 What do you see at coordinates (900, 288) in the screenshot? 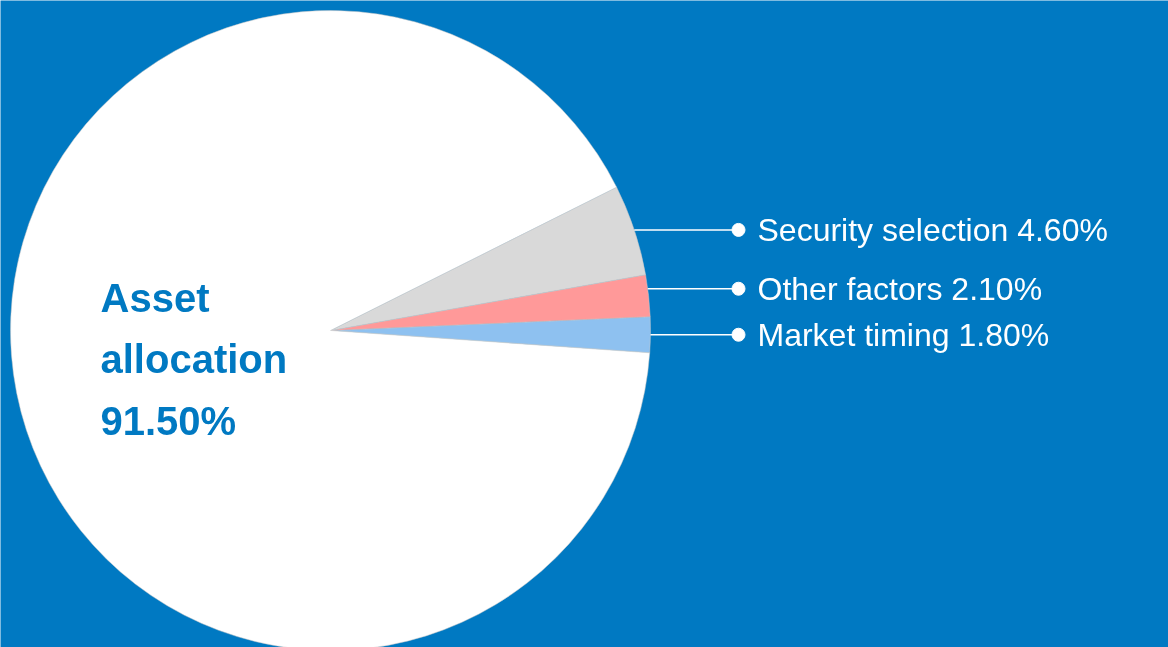
I see `slice-label: Other factors 2.10%` at bounding box center [900, 288].